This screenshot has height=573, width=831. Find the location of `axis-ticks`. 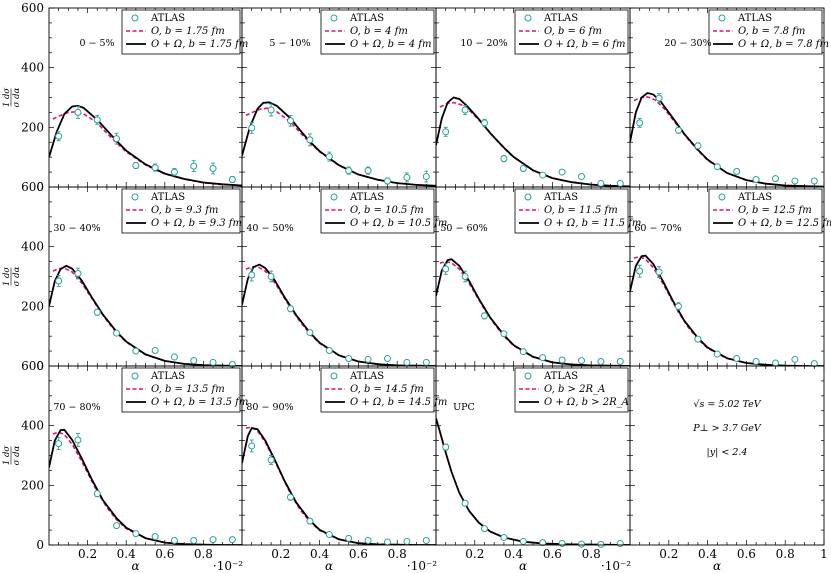

axis-ticks is located at coordinates (727, 455).